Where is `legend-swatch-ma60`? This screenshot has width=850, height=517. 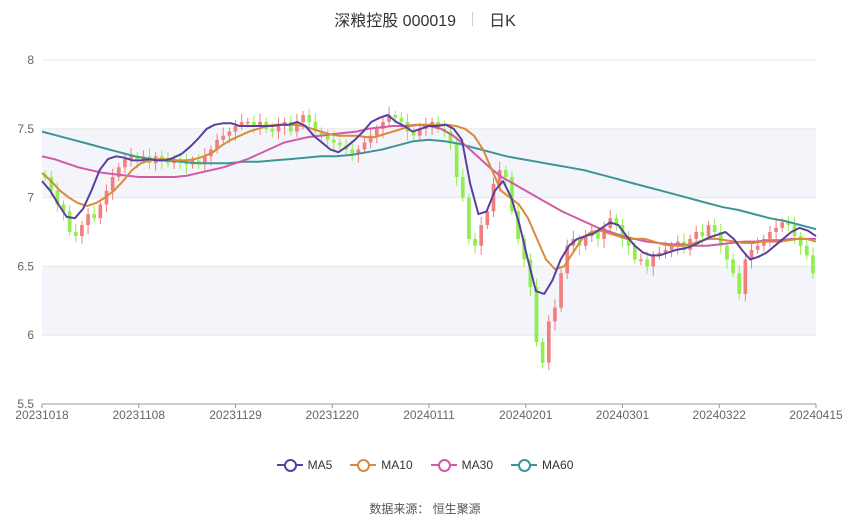
legend-swatch-ma60 is located at coordinates (524, 465).